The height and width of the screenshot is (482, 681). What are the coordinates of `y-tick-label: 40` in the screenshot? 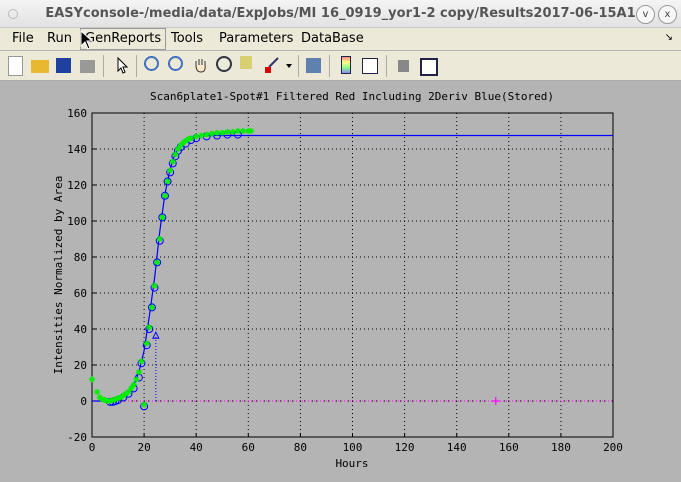 It's located at (80, 329).